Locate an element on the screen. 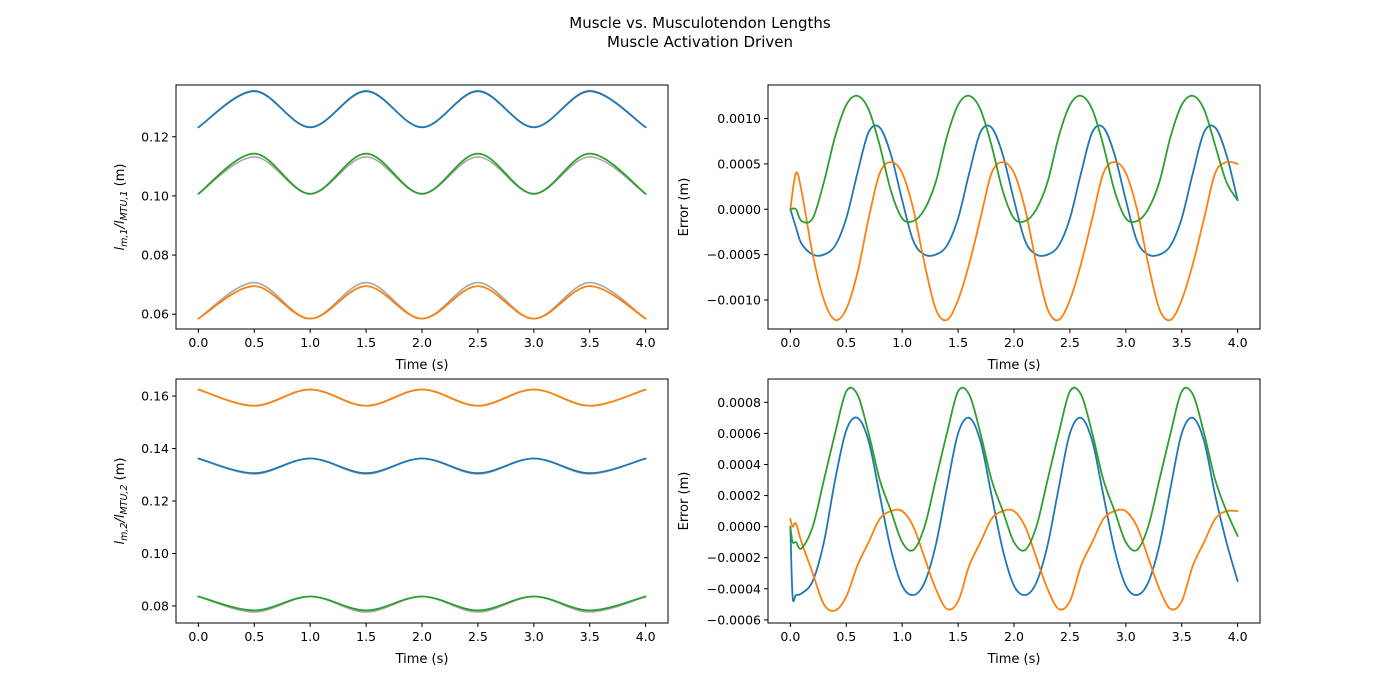 The width and height of the screenshot is (1400, 700). y-tick-label: 0.16 is located at coordinates (155, 396).